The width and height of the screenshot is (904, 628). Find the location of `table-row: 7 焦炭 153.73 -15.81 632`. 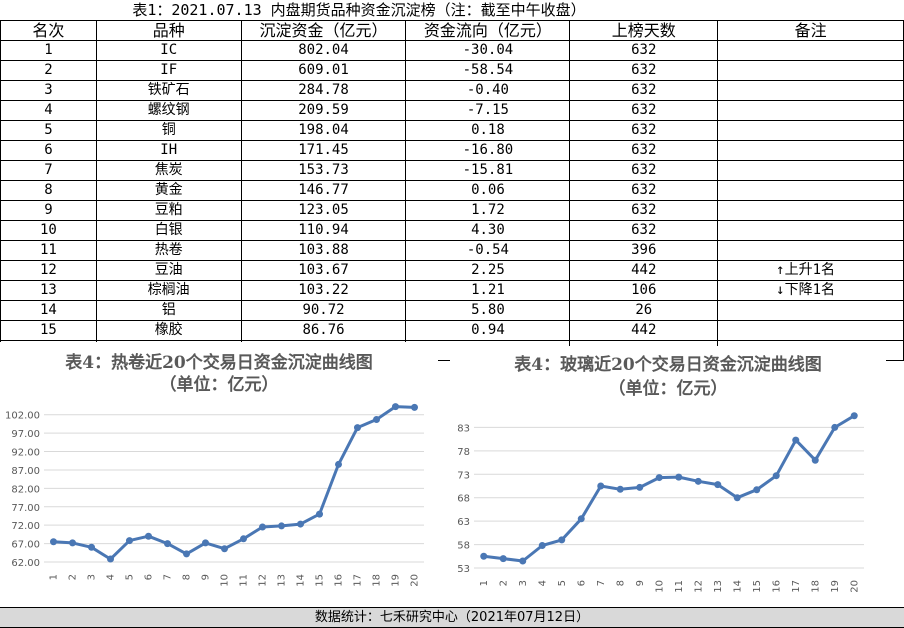

table-row: 7 焦炭 153.73 -15.81 632 is located at coordinates (452, 170).